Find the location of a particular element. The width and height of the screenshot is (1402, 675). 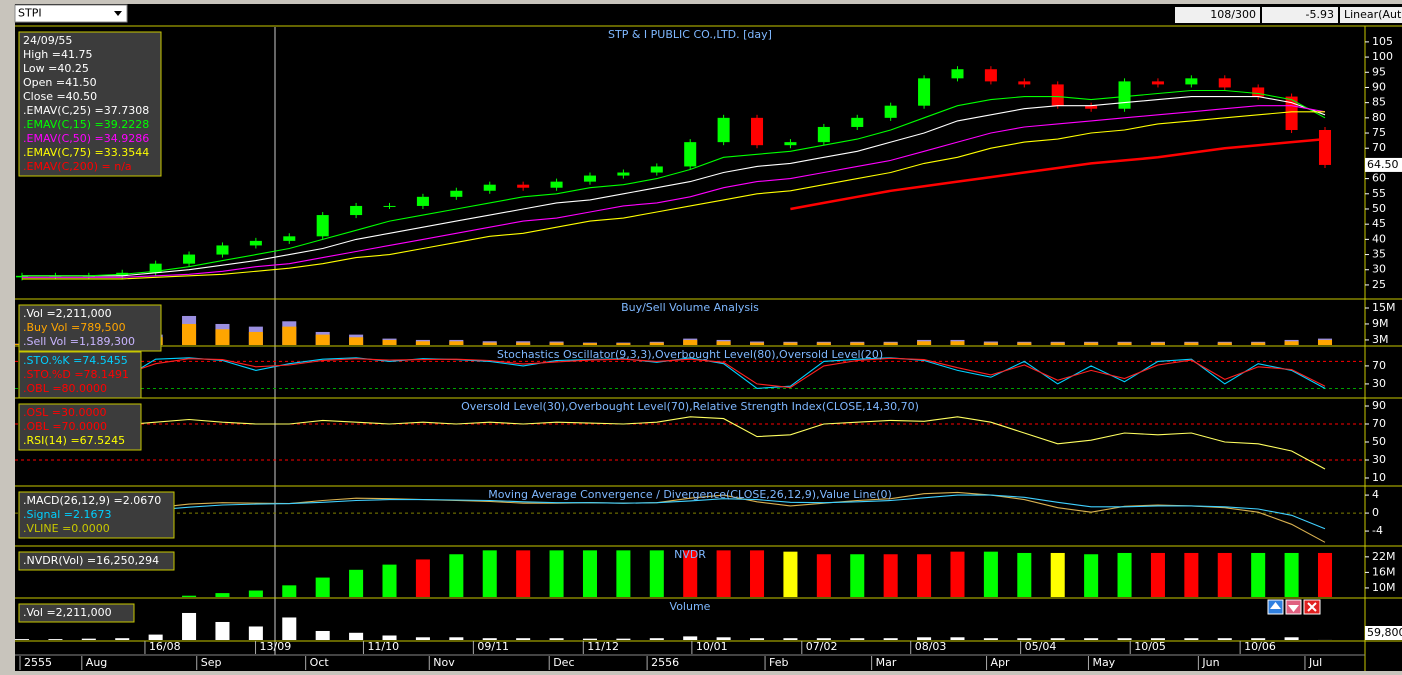

last-value-box is located at coordinates (1383, 633).